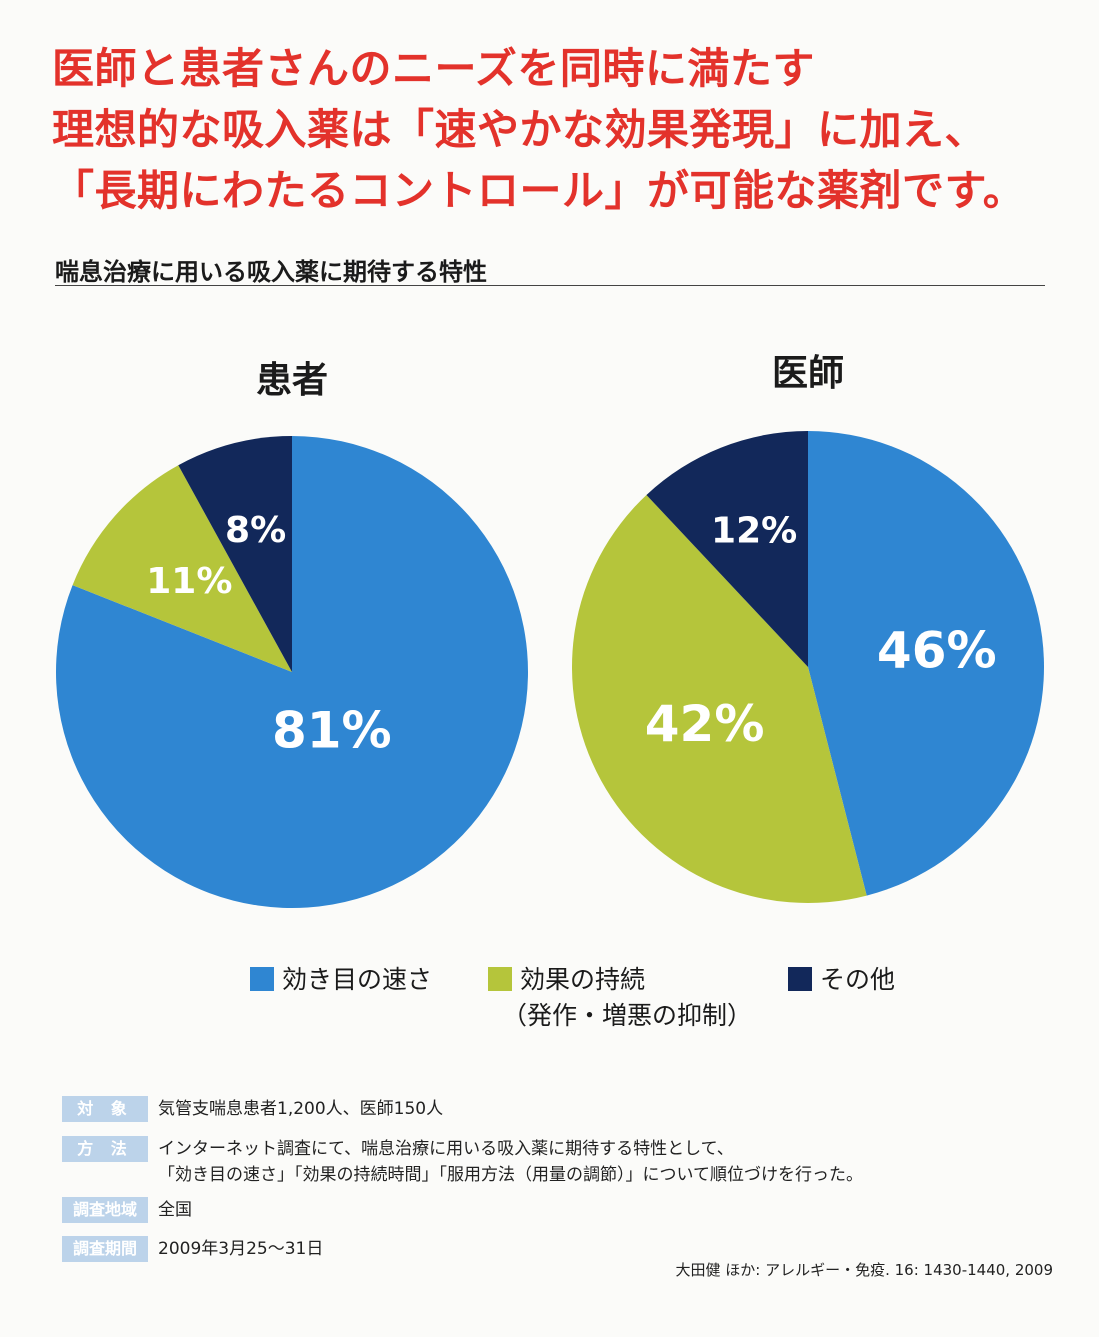 This screenshot has width=1099, height=1337. I want to click on legend-label-duration-sub: （発作・増悪の抑制）, so click(627, 1015).